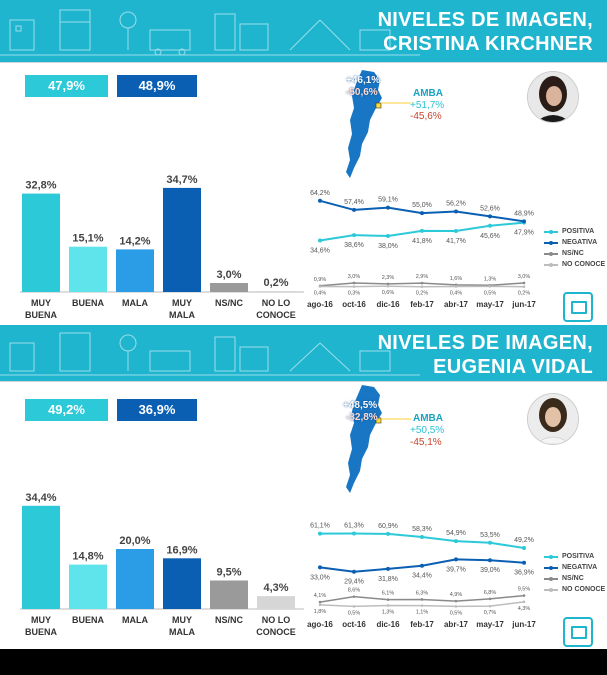 Image resolution: width=607 pixels, height=675 pixels. Describe the element at coordinates (388, 624) in the screenshot. I see `x-tick-label: dic-16` at that location.